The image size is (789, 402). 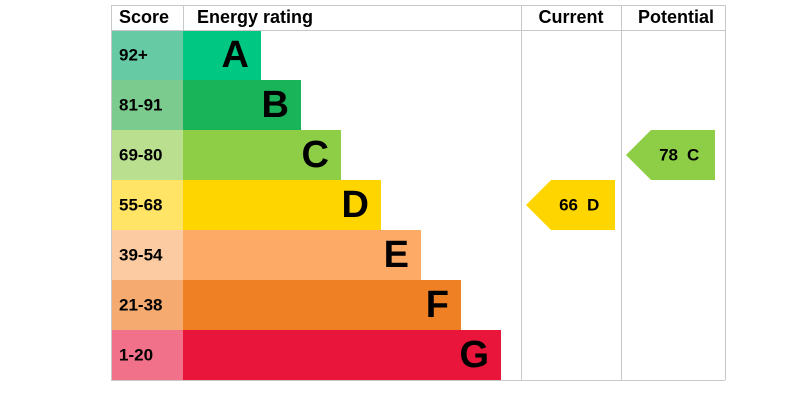 I want to click on potential-arrow, so click(x=670, y=155).